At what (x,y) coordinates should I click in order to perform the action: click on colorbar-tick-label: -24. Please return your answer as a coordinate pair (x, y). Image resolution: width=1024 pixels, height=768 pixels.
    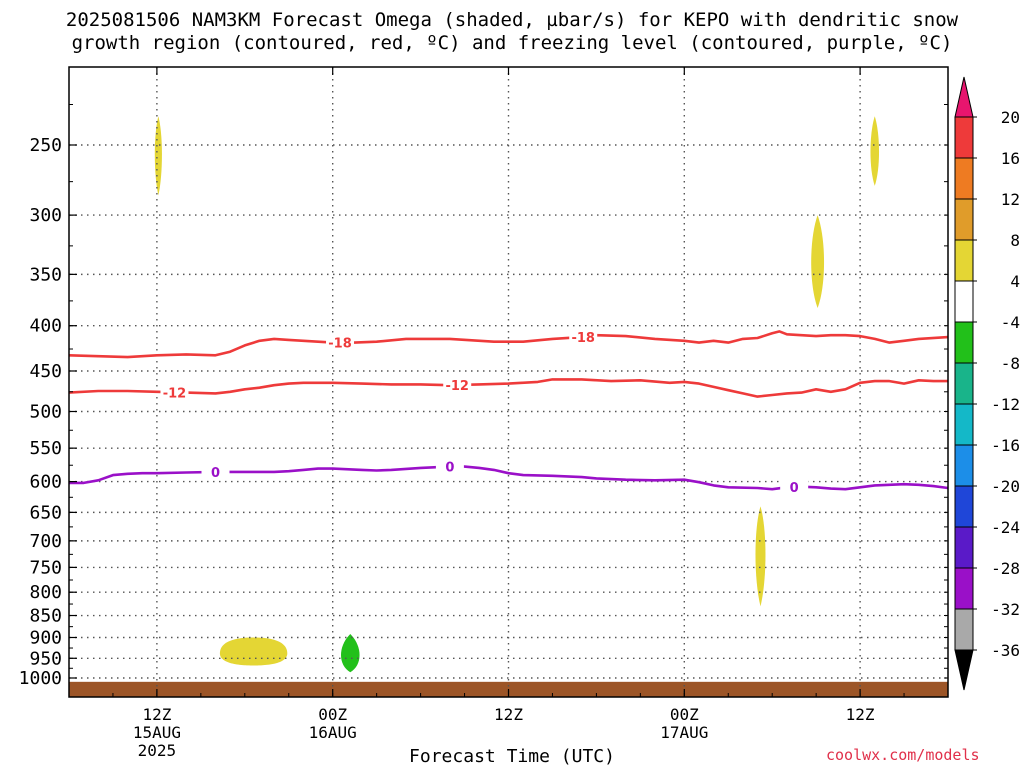
    Looking at the image, I should click on (1005, 527).